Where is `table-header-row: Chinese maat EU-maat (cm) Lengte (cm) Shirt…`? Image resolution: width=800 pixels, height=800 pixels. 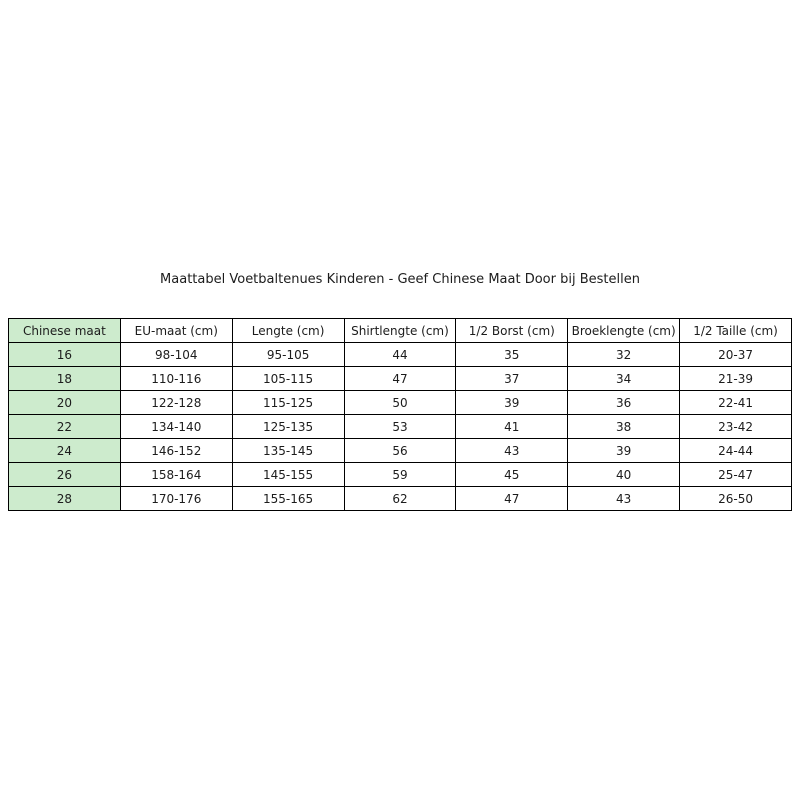
table-header-row: Chinese maat EU-maat (cm) Lengte (cm) Shirt… is located at coordinates (400, 330).